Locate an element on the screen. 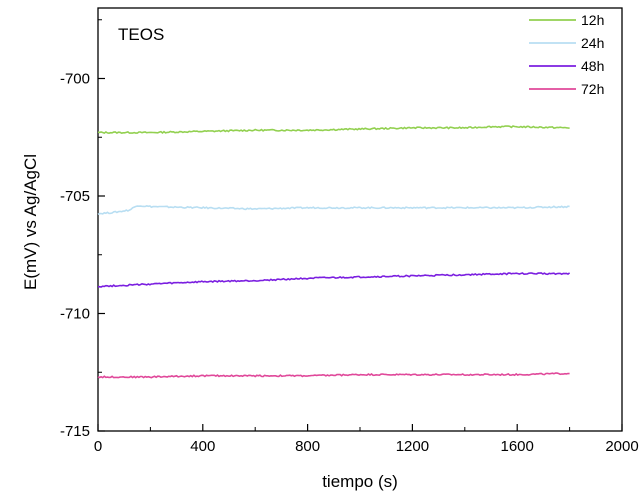  y-axis-title: E(mV) vs Ag/AgCl is located at coordinates (30, 222).